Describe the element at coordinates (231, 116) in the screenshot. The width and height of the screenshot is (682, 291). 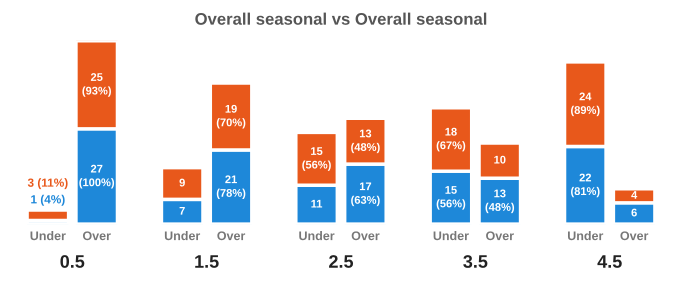
I see `data-label: 19 (70%)` at that location.